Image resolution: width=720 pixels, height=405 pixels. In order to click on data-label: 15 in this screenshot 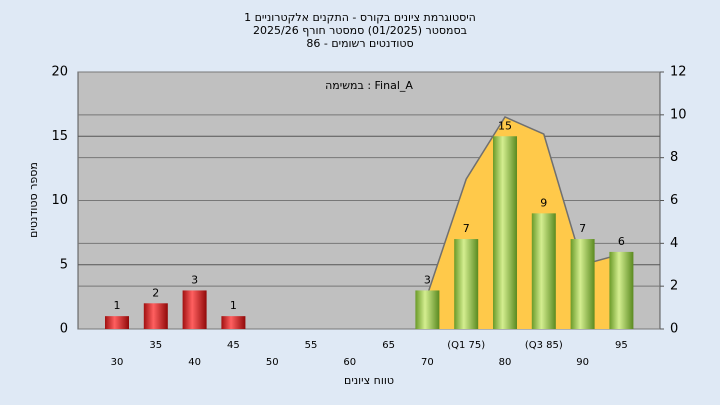, I will do `click(505, 125)`.